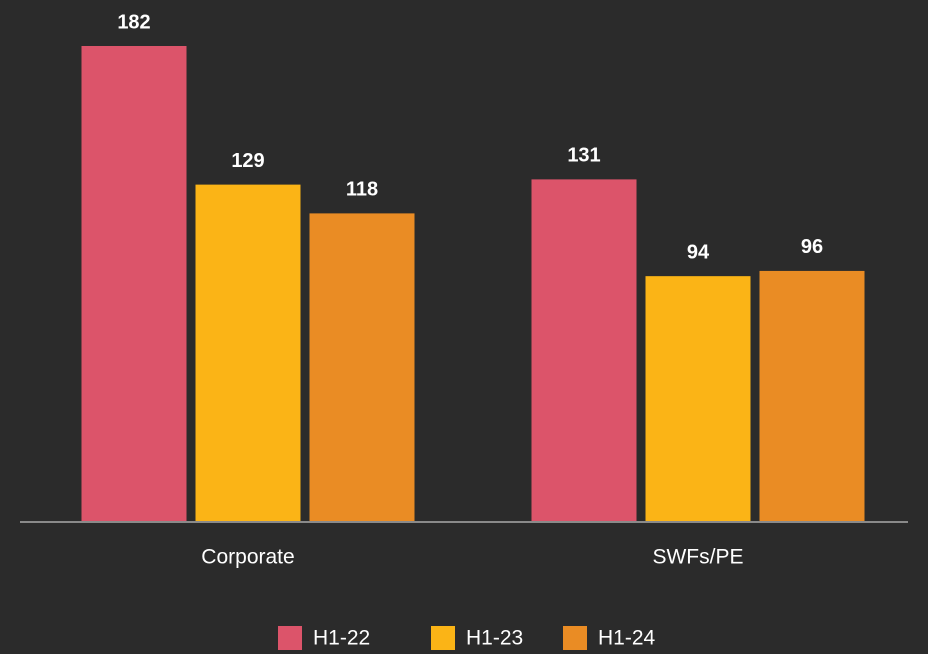  I want to click on data-label: 96, so click(812, 247).